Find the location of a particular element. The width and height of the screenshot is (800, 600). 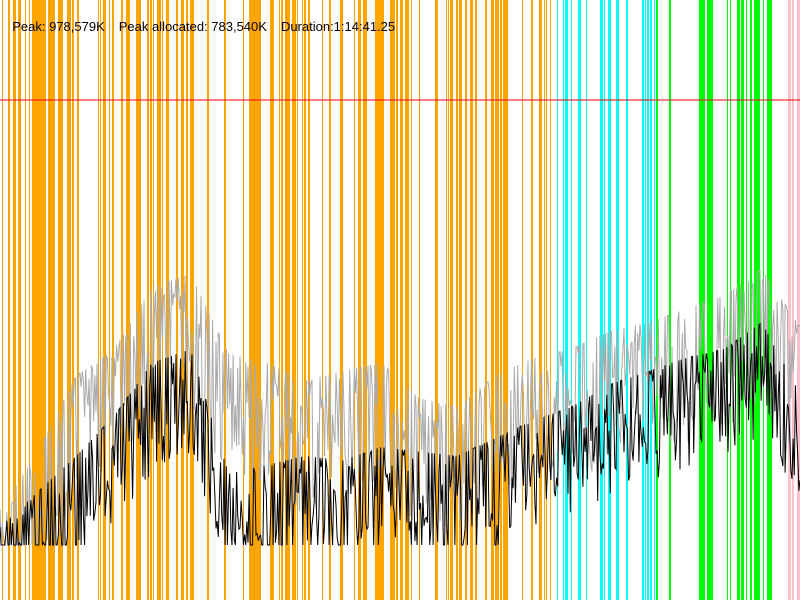

duration-label: Duration:1:14:41.25 is located at coordinates (338, 26).